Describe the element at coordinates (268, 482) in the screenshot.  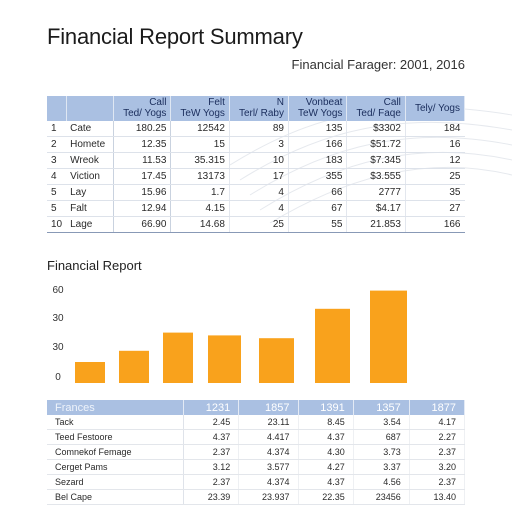
I see `details-table-cell: 4.374` at that location.